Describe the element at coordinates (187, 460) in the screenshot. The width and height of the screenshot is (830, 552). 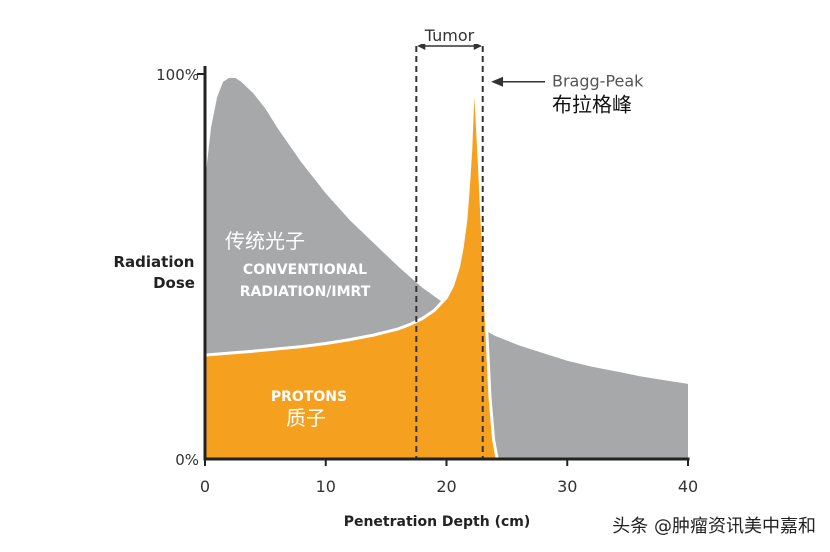
I see `y-tick-label-bottom: 0%` at that location.